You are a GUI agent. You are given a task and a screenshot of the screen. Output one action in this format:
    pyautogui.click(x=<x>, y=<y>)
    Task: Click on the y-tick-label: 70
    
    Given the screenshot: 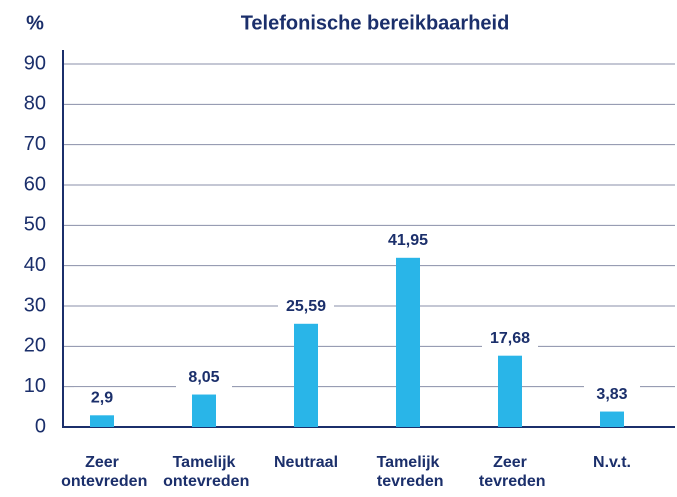 What is the action you would take?
    pyautogui.click(x=35, y=144)
    